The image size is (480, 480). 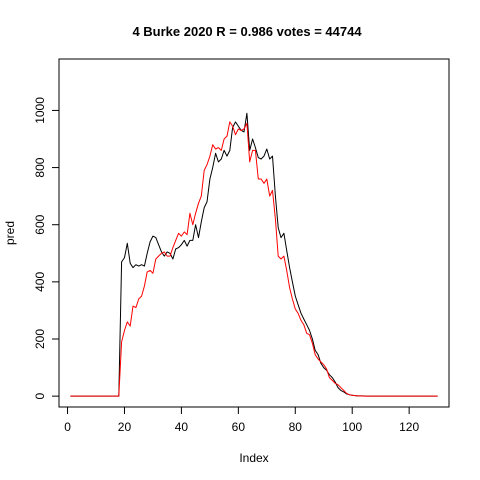 I want to click on x-tick-label: 40, so click(x=182, y=427).